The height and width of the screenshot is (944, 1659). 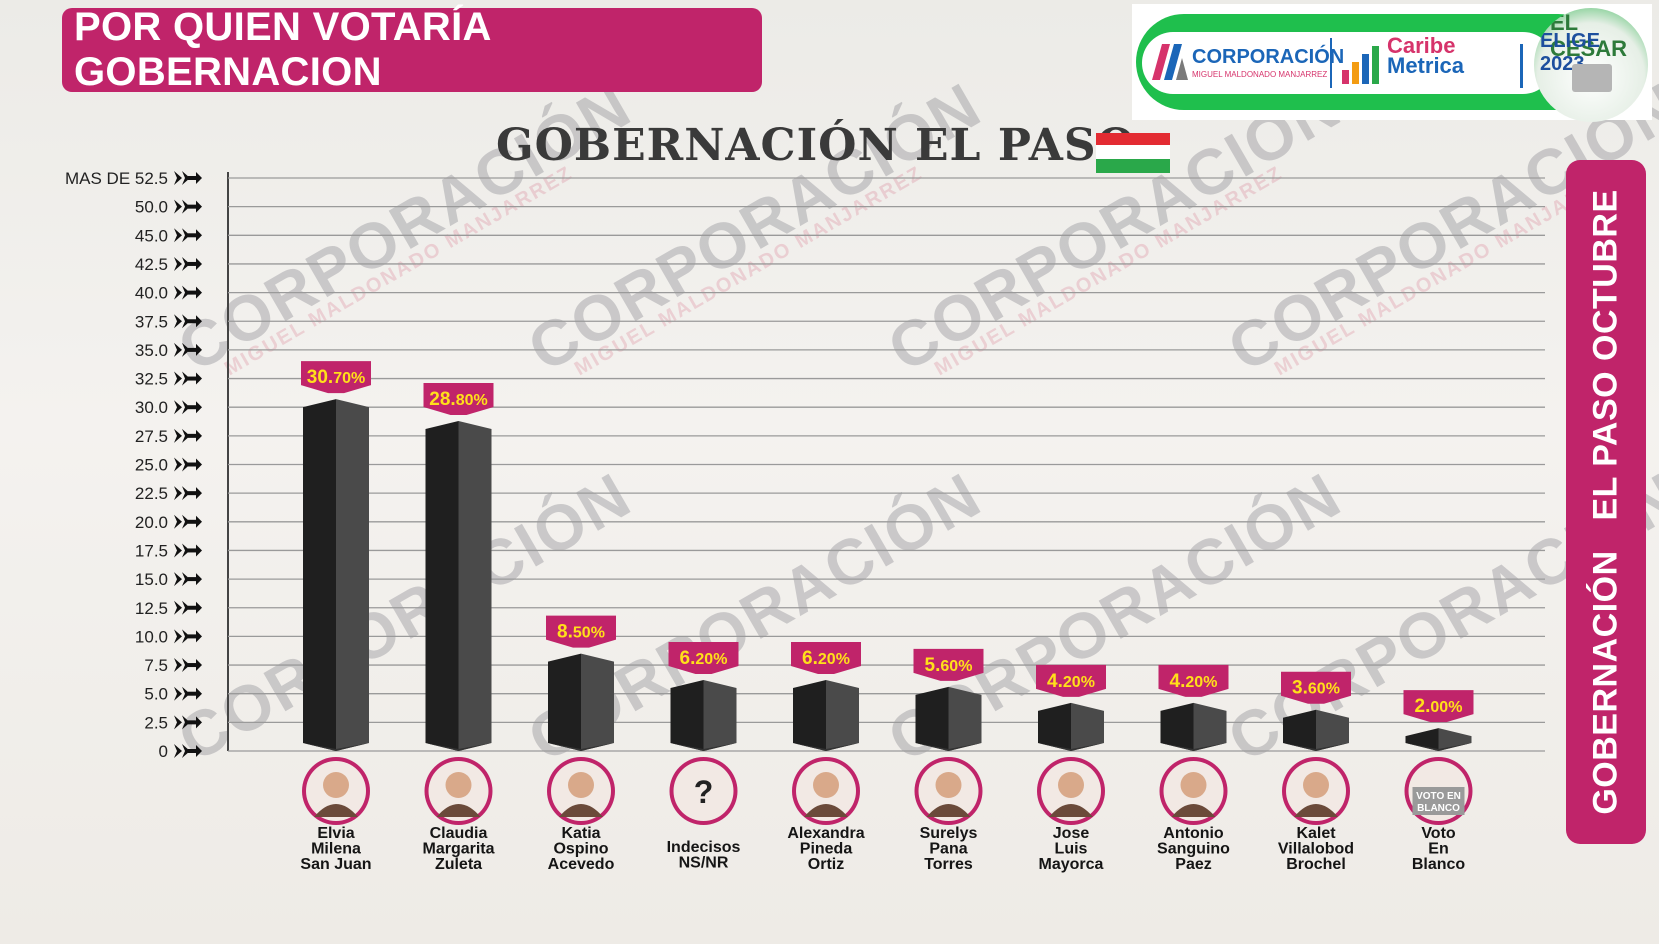 I want to click on value-label: 8.50%, so click(x=581, y=632).